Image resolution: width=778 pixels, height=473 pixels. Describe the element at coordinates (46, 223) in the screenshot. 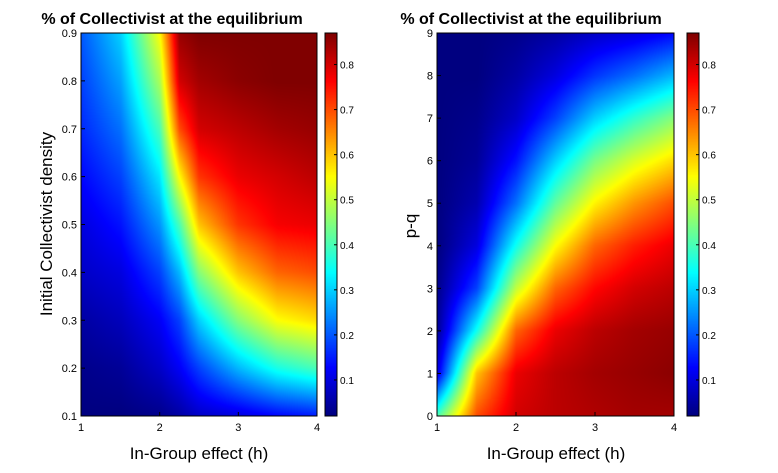

I see `left-y-axis-label: Initial Collectivist density` at that location.